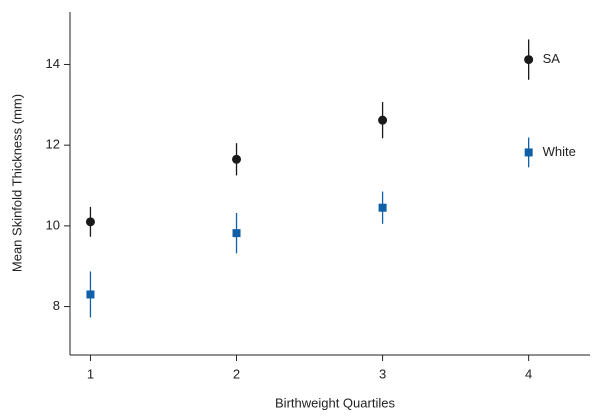  What do you see at coordinates (559, 151) in the screenshot?
I see `series-label: White` at bounding box center [559, 151].